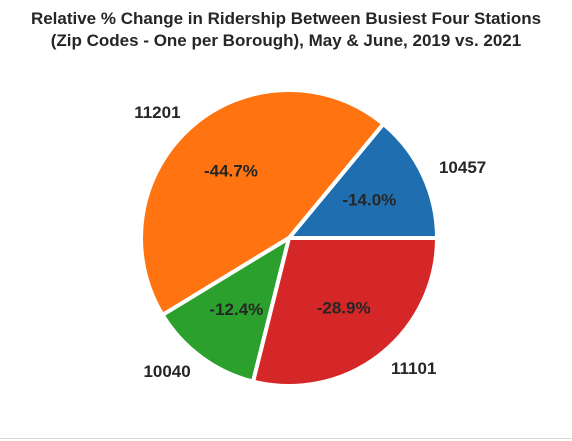  What do you see at coordinates (344, 307) in the screenshot?
I see `pct-label-11101: -28.9%` at bounding box center [344, 307].